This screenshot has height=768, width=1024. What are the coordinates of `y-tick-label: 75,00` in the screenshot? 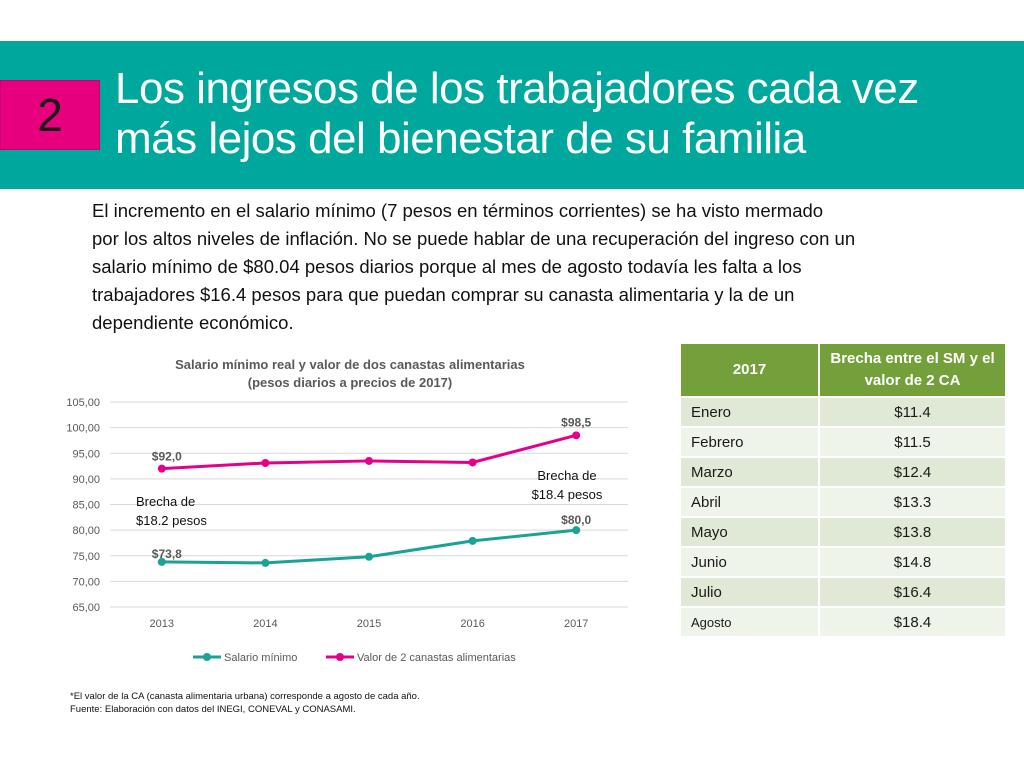 It's located at (86, 557).